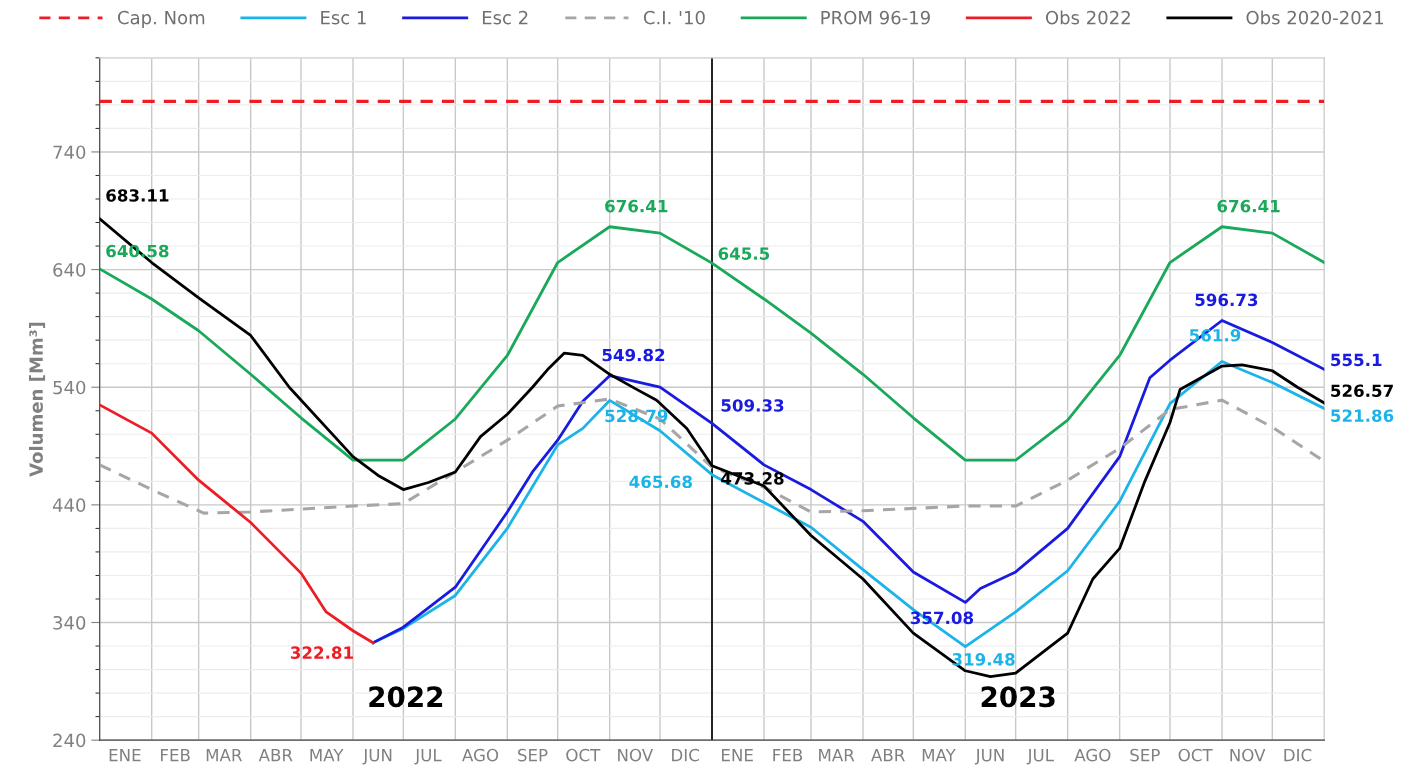  Describe the element at coordinates (1356, 360) in the screenshot. I see `annotation: 555.1` at that location.